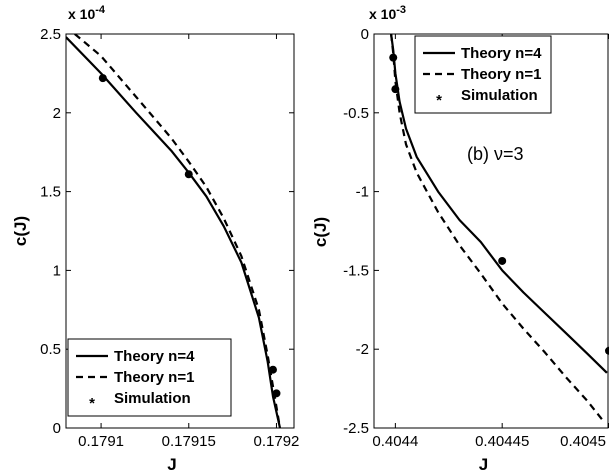 This screenshot has height=472, width=609. I want to click on legend-box, so click(149, 377).